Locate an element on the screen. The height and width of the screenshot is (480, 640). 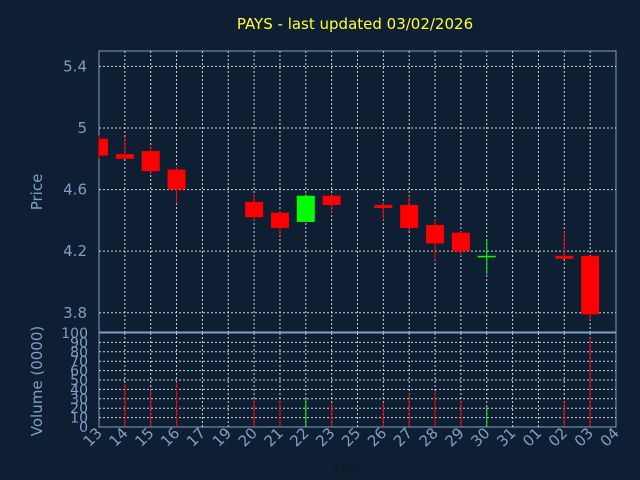
x-tick-label: 04 is located at coordinates (610, 437).